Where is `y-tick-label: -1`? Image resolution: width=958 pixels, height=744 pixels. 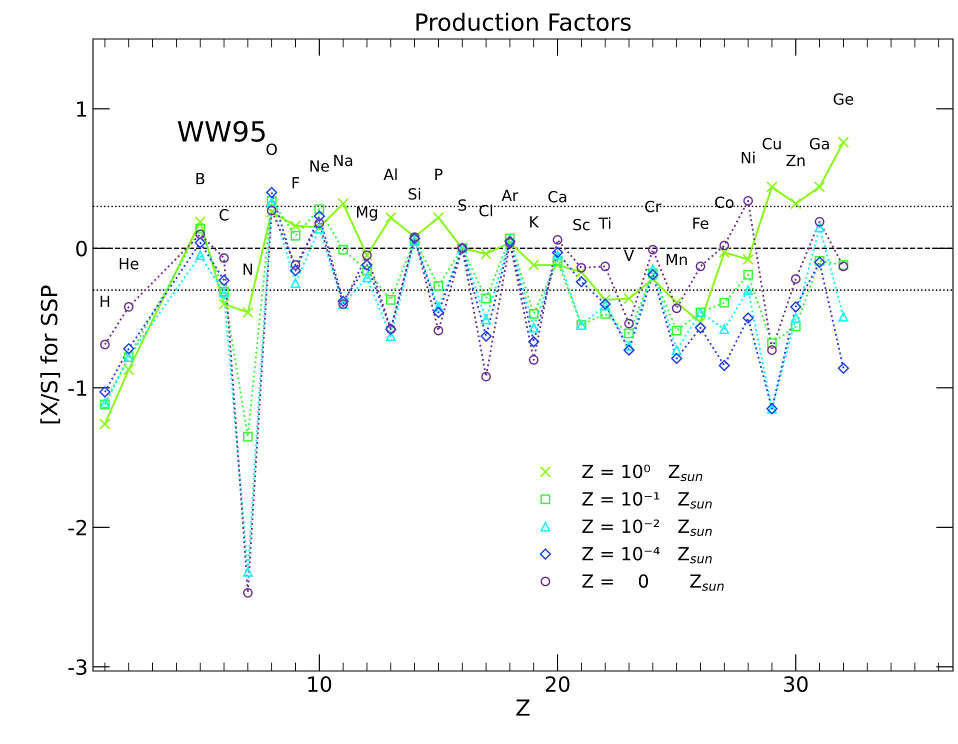 y-tick-label: -1 is located at coordinates (77, 388).